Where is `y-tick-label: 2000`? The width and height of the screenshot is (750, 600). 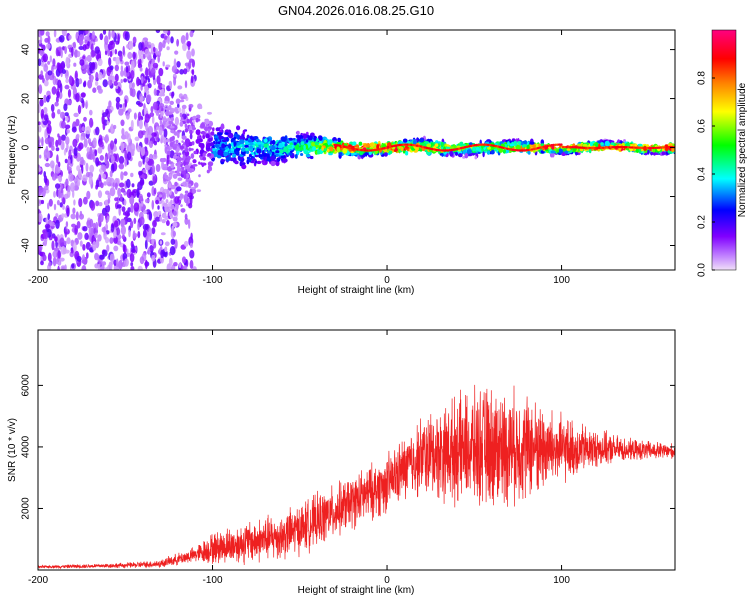
y-tick-label: 2000 is located at coordinates (26, 508).